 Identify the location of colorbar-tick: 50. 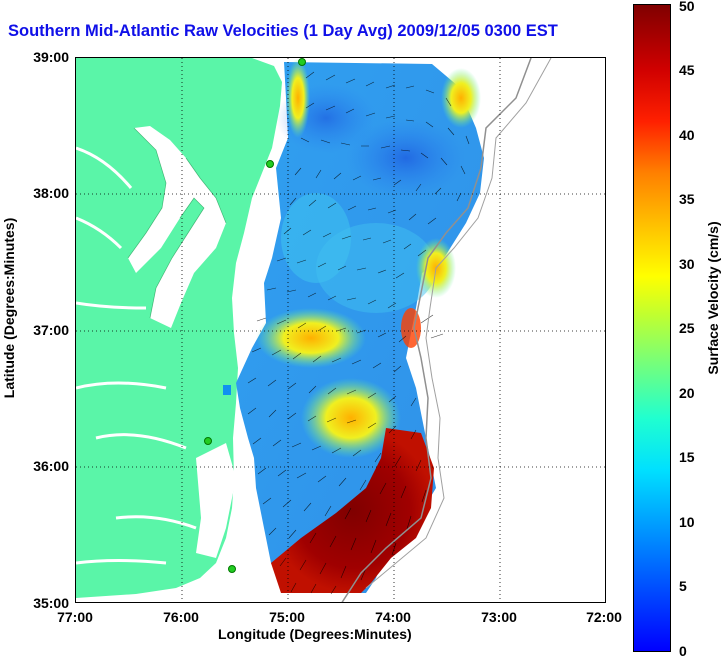
(687, 7).